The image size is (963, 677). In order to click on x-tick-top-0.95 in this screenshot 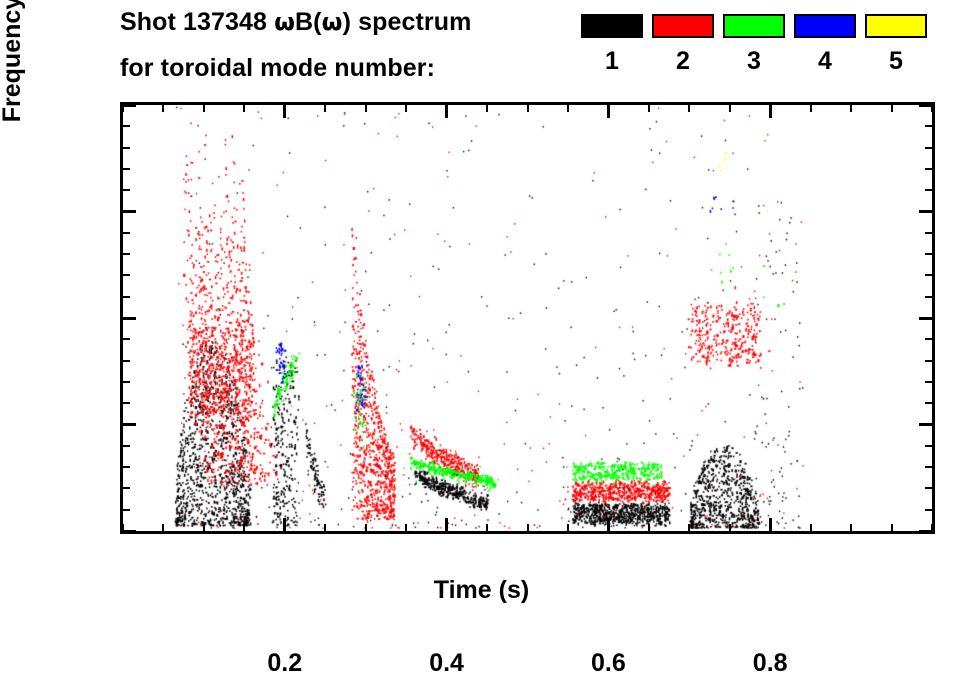, I will do `click(891, 108)`.